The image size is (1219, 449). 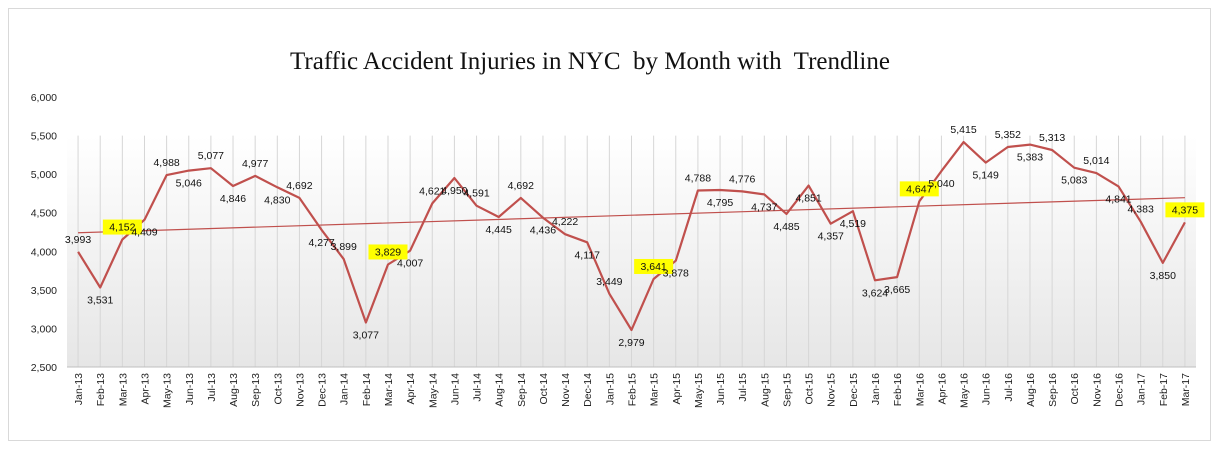 What do you see at coordinates (963, 130) in the screenshot?
I see `data-label: 5,415` at bounding box center [963, 130].